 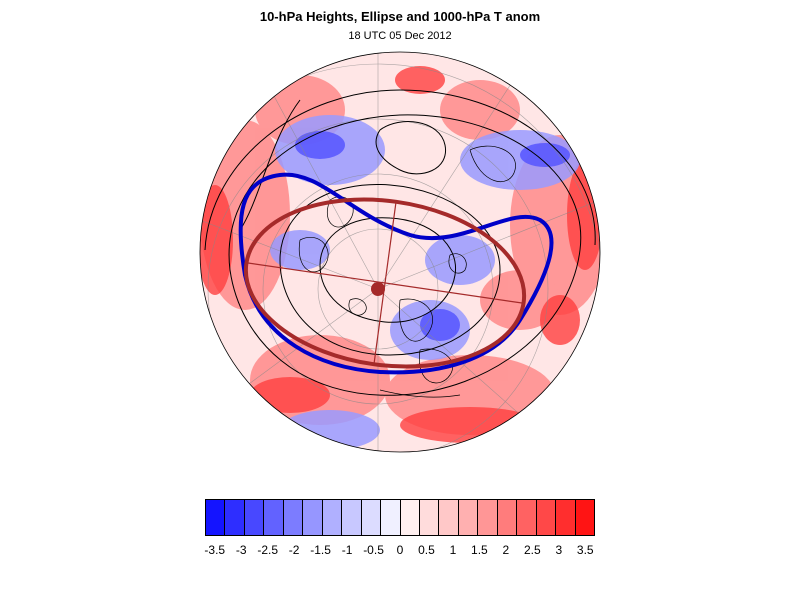 What do you see at coordinates (585, 550) in the screenshot?
I see `colorbar-label: 3.5` at bounding box center [585, 550].